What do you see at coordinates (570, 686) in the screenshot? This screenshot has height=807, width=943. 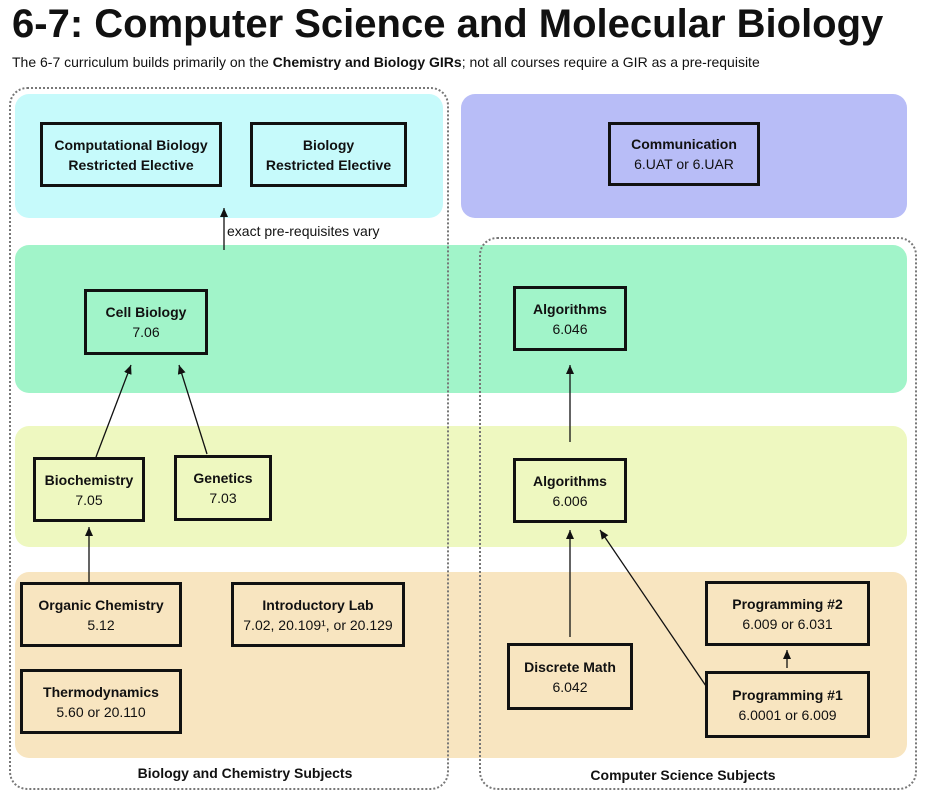 I see `node-code: 6.042` at bounding box center [570, 686].